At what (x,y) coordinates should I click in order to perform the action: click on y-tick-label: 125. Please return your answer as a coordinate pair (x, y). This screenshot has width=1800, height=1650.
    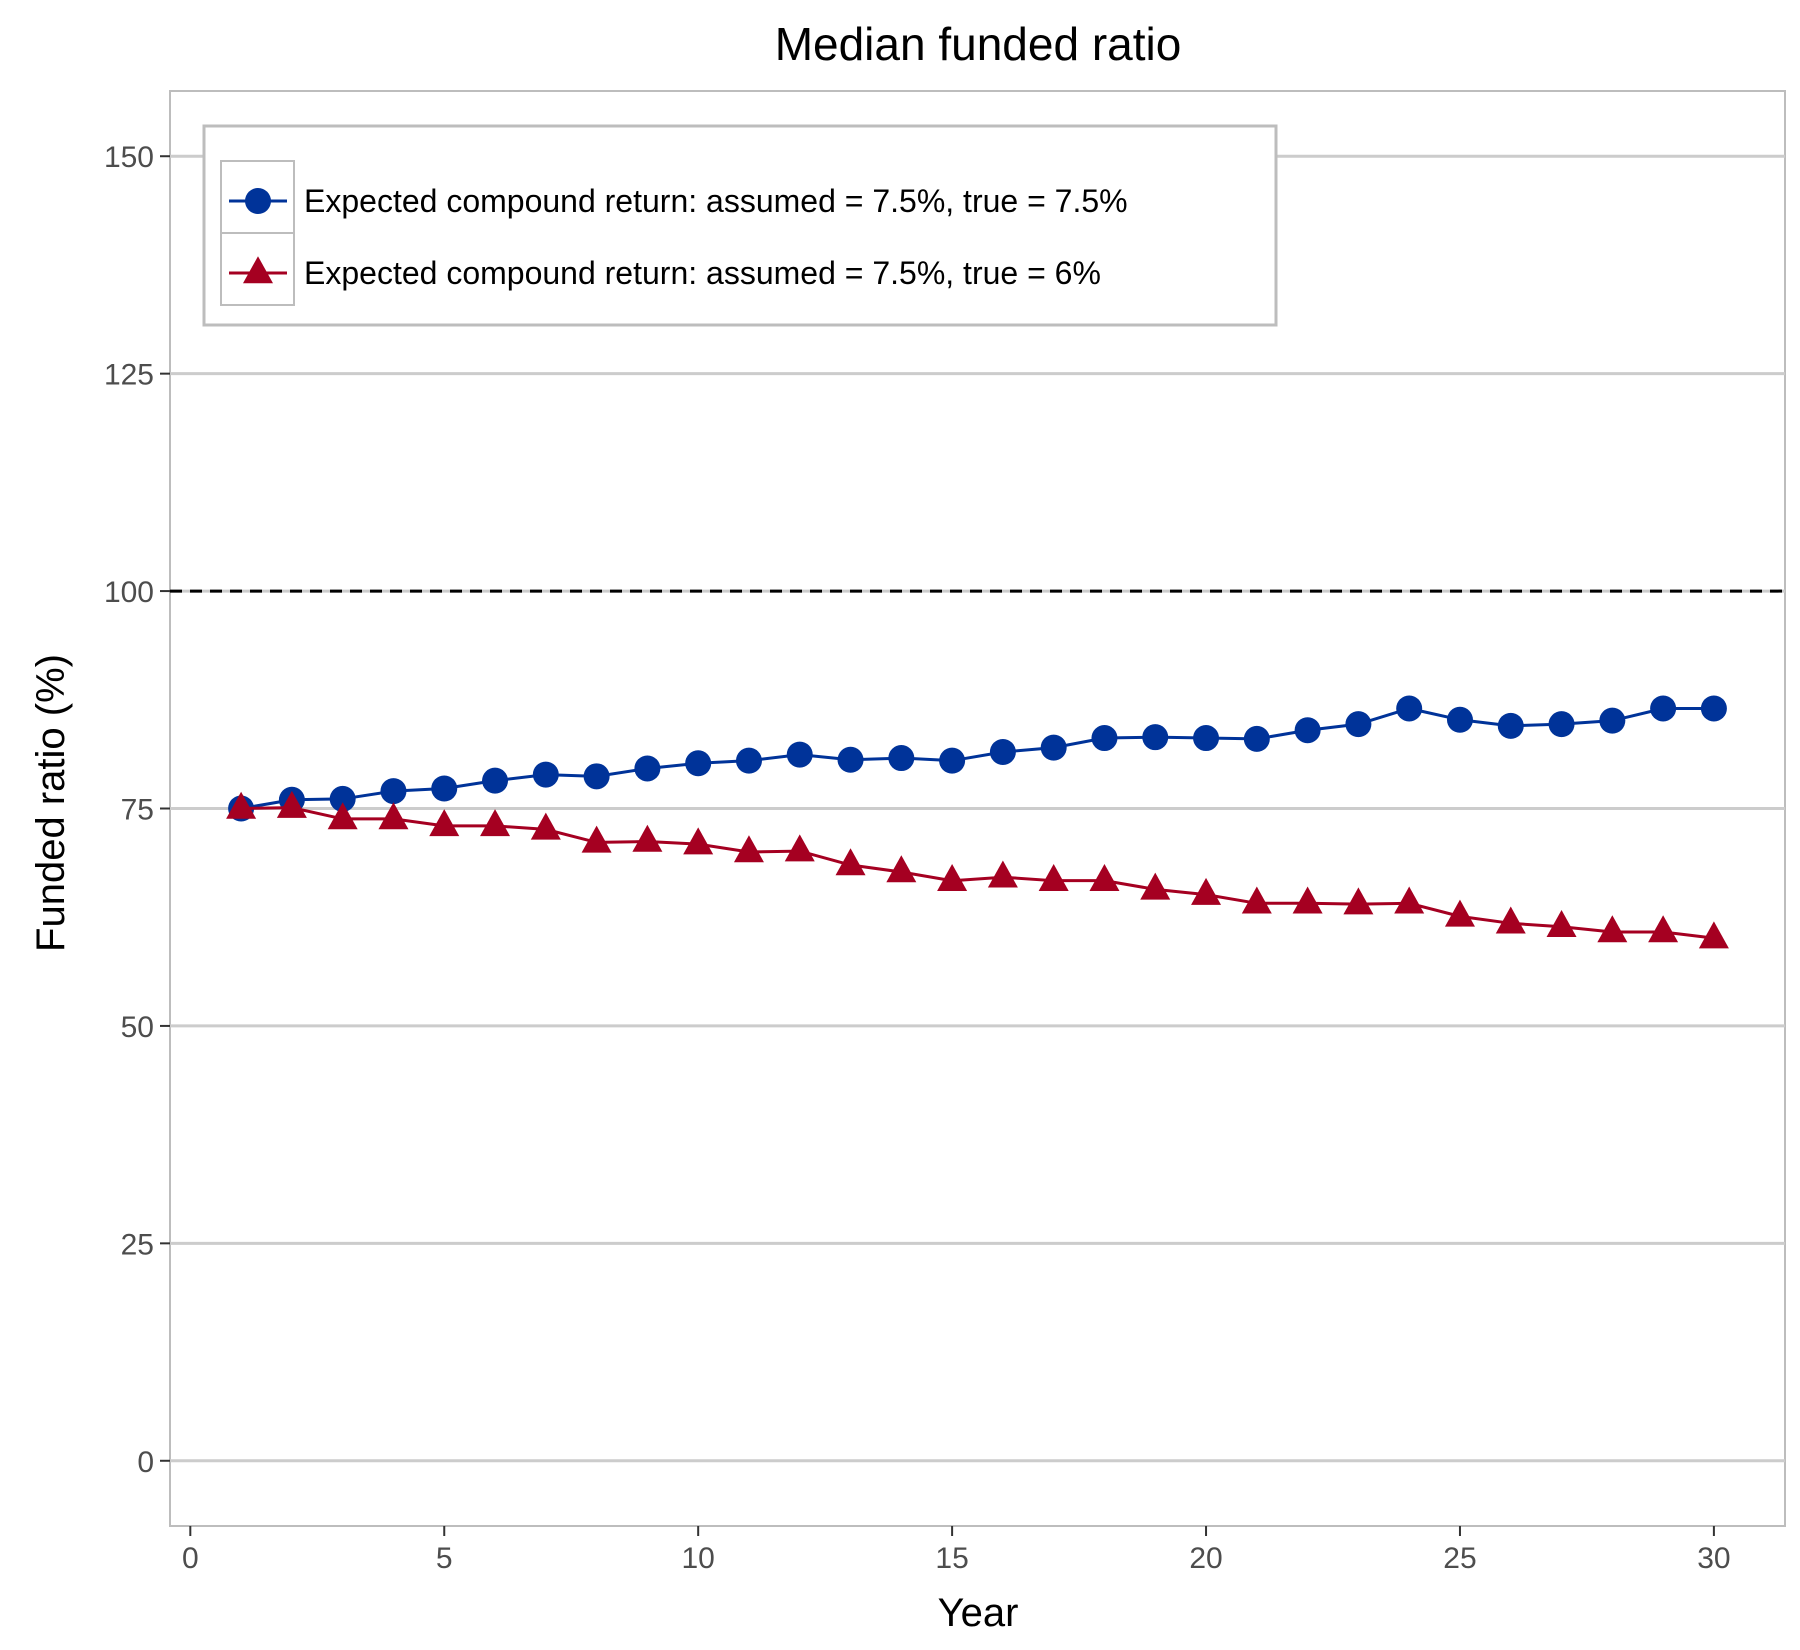
    Looking at the image, I should click on (129, 375).